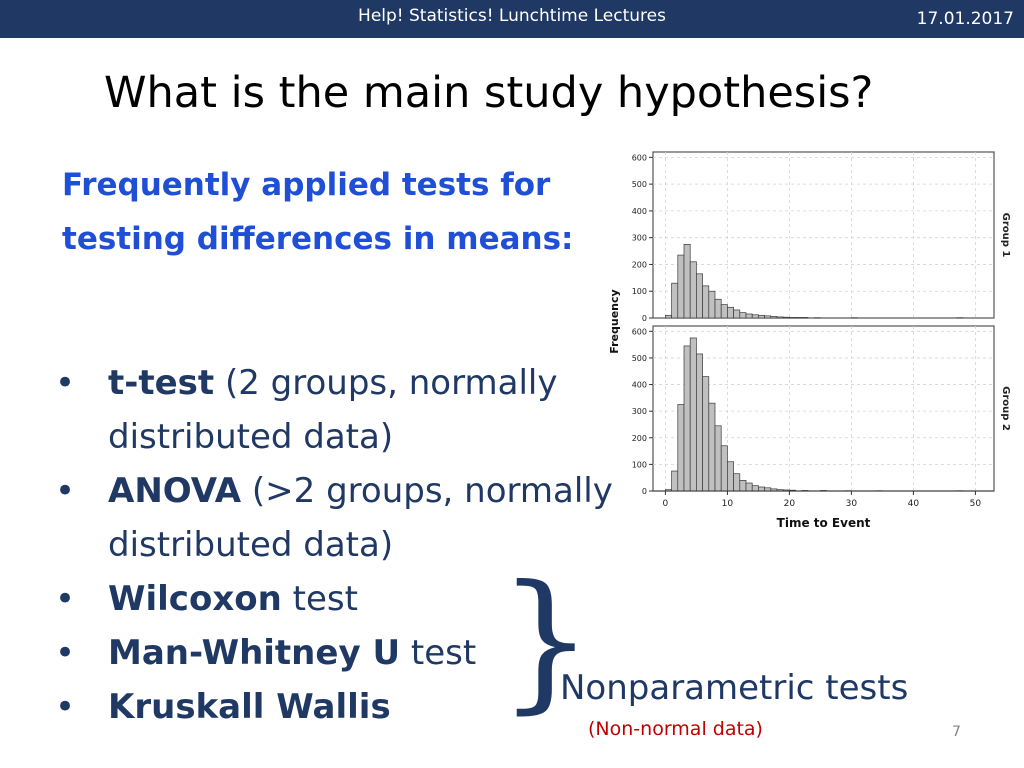  Describe the element at coordinates (318, 239) in the screenshot. I see `subtitle-line-2: testing differences in means:` at that location.